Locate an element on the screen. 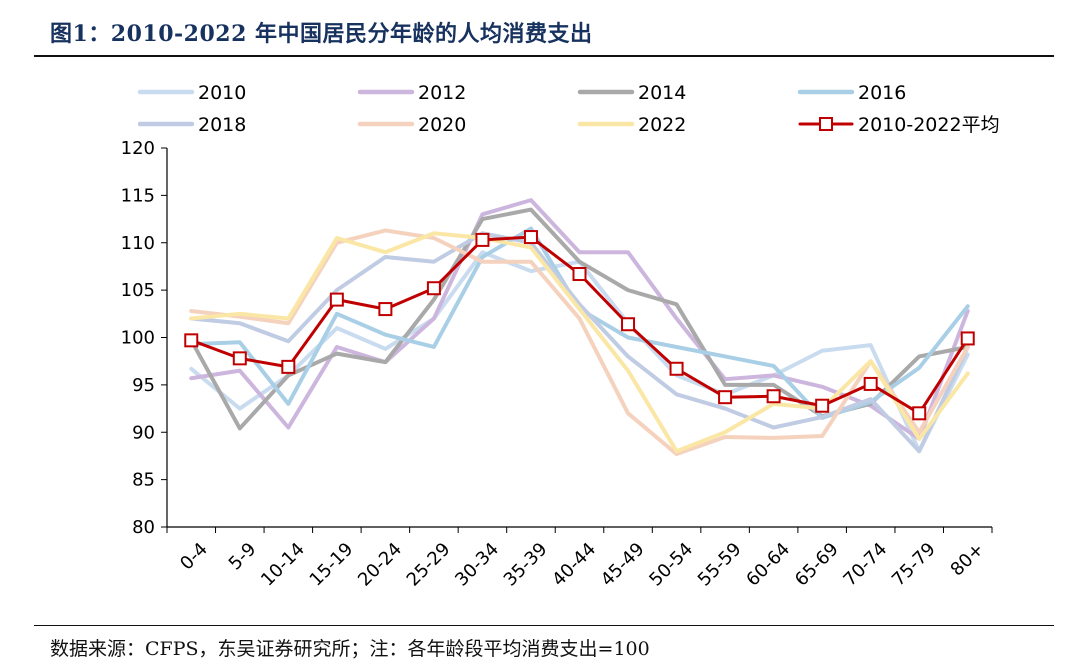 This screenshot has width=1089, height=666. legend-label: 2012 is located at coordinates (442, 93).